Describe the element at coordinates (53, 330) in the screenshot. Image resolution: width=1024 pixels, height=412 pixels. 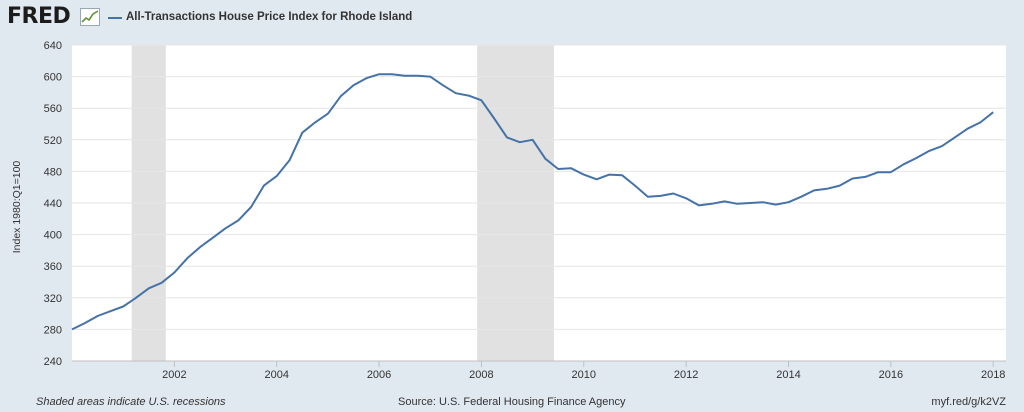
I see `y-tick-label: 280` at that location.